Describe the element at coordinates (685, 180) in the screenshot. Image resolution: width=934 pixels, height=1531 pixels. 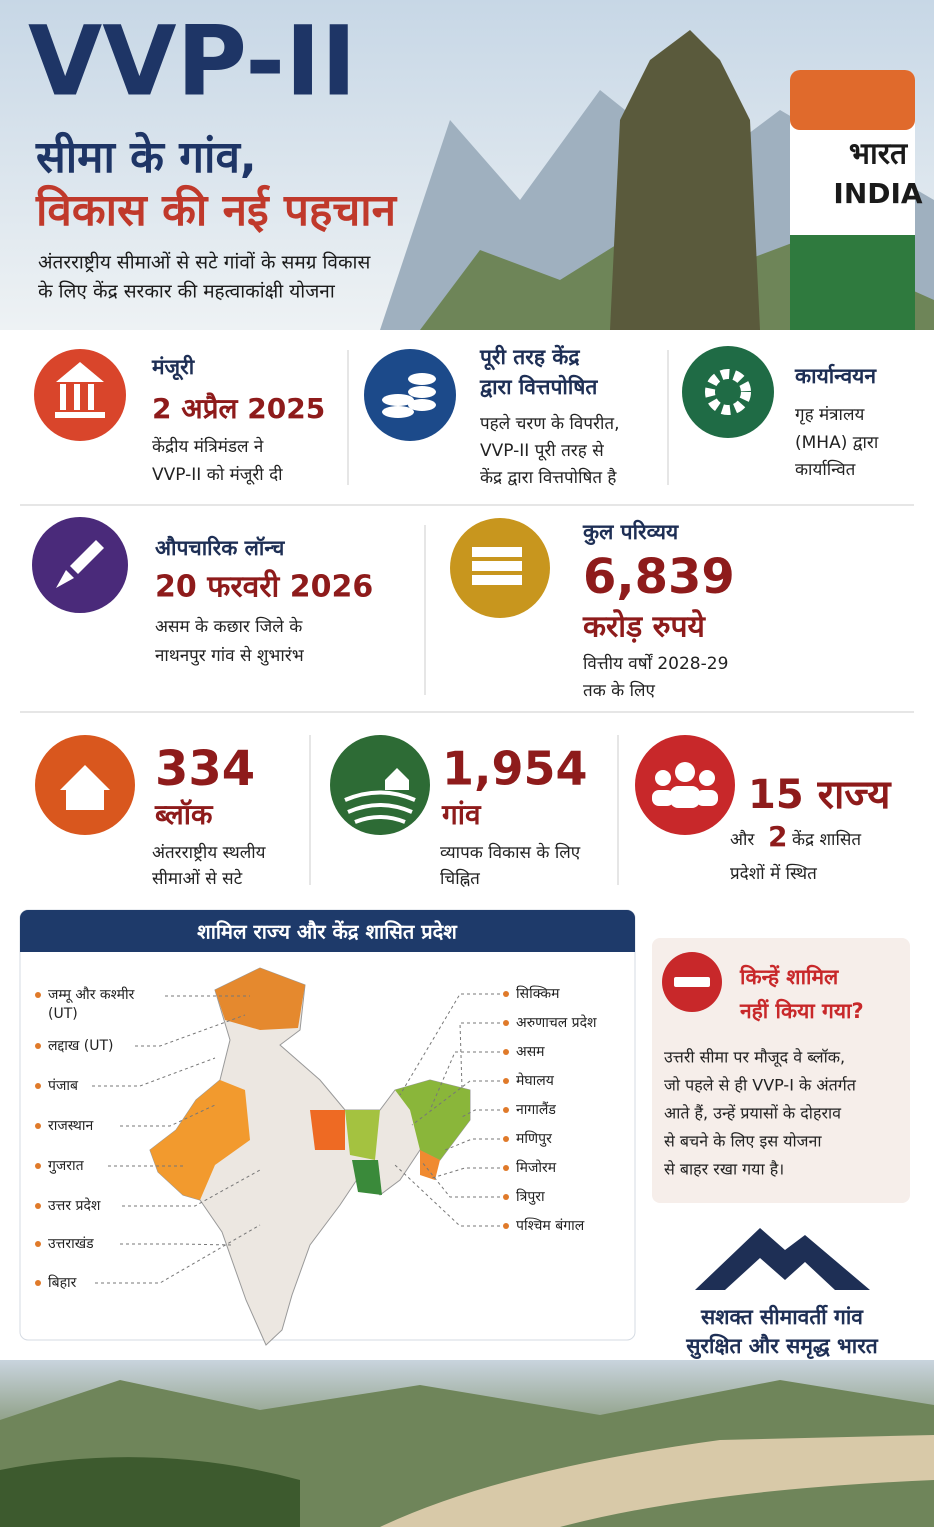
I see `soldier` at that location.